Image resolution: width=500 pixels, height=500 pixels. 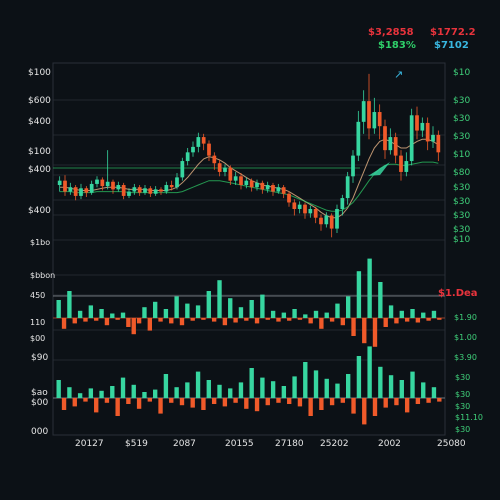 I want to click on y-tick-left: $90, so click(x=39, y=358).